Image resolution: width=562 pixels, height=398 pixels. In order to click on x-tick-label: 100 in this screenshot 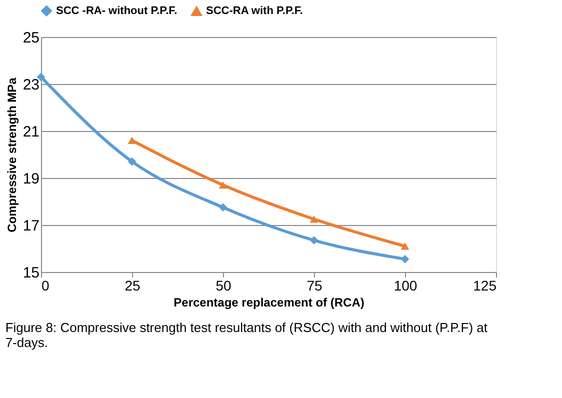, I will do `click(406, 286)`.